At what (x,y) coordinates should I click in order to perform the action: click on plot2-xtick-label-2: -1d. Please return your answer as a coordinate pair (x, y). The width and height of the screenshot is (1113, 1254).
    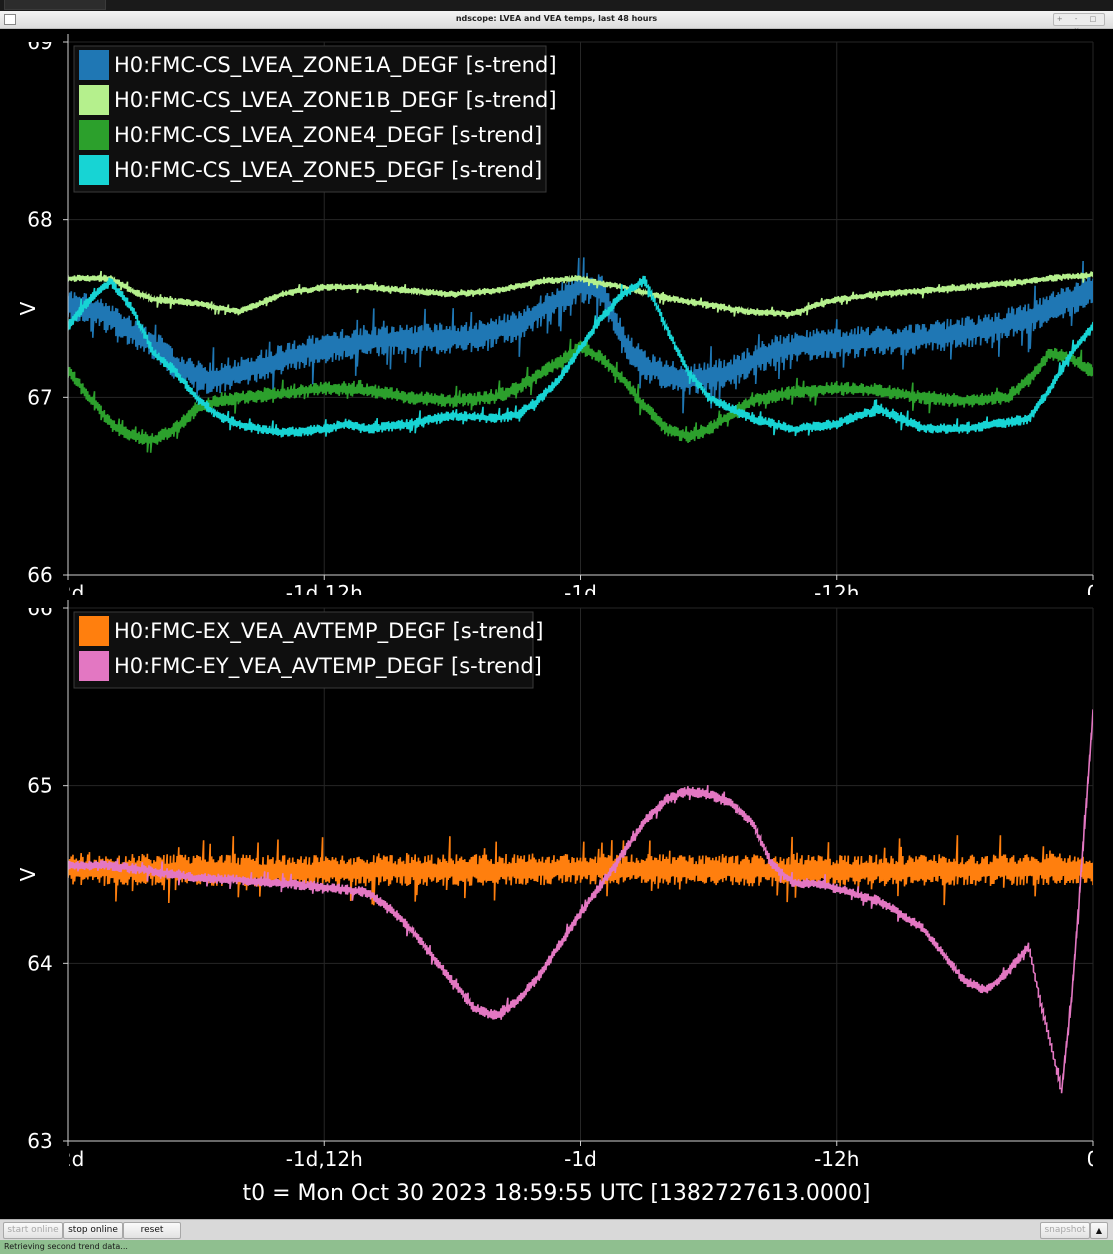
    Looking at the image, I should click on (580, 1159).